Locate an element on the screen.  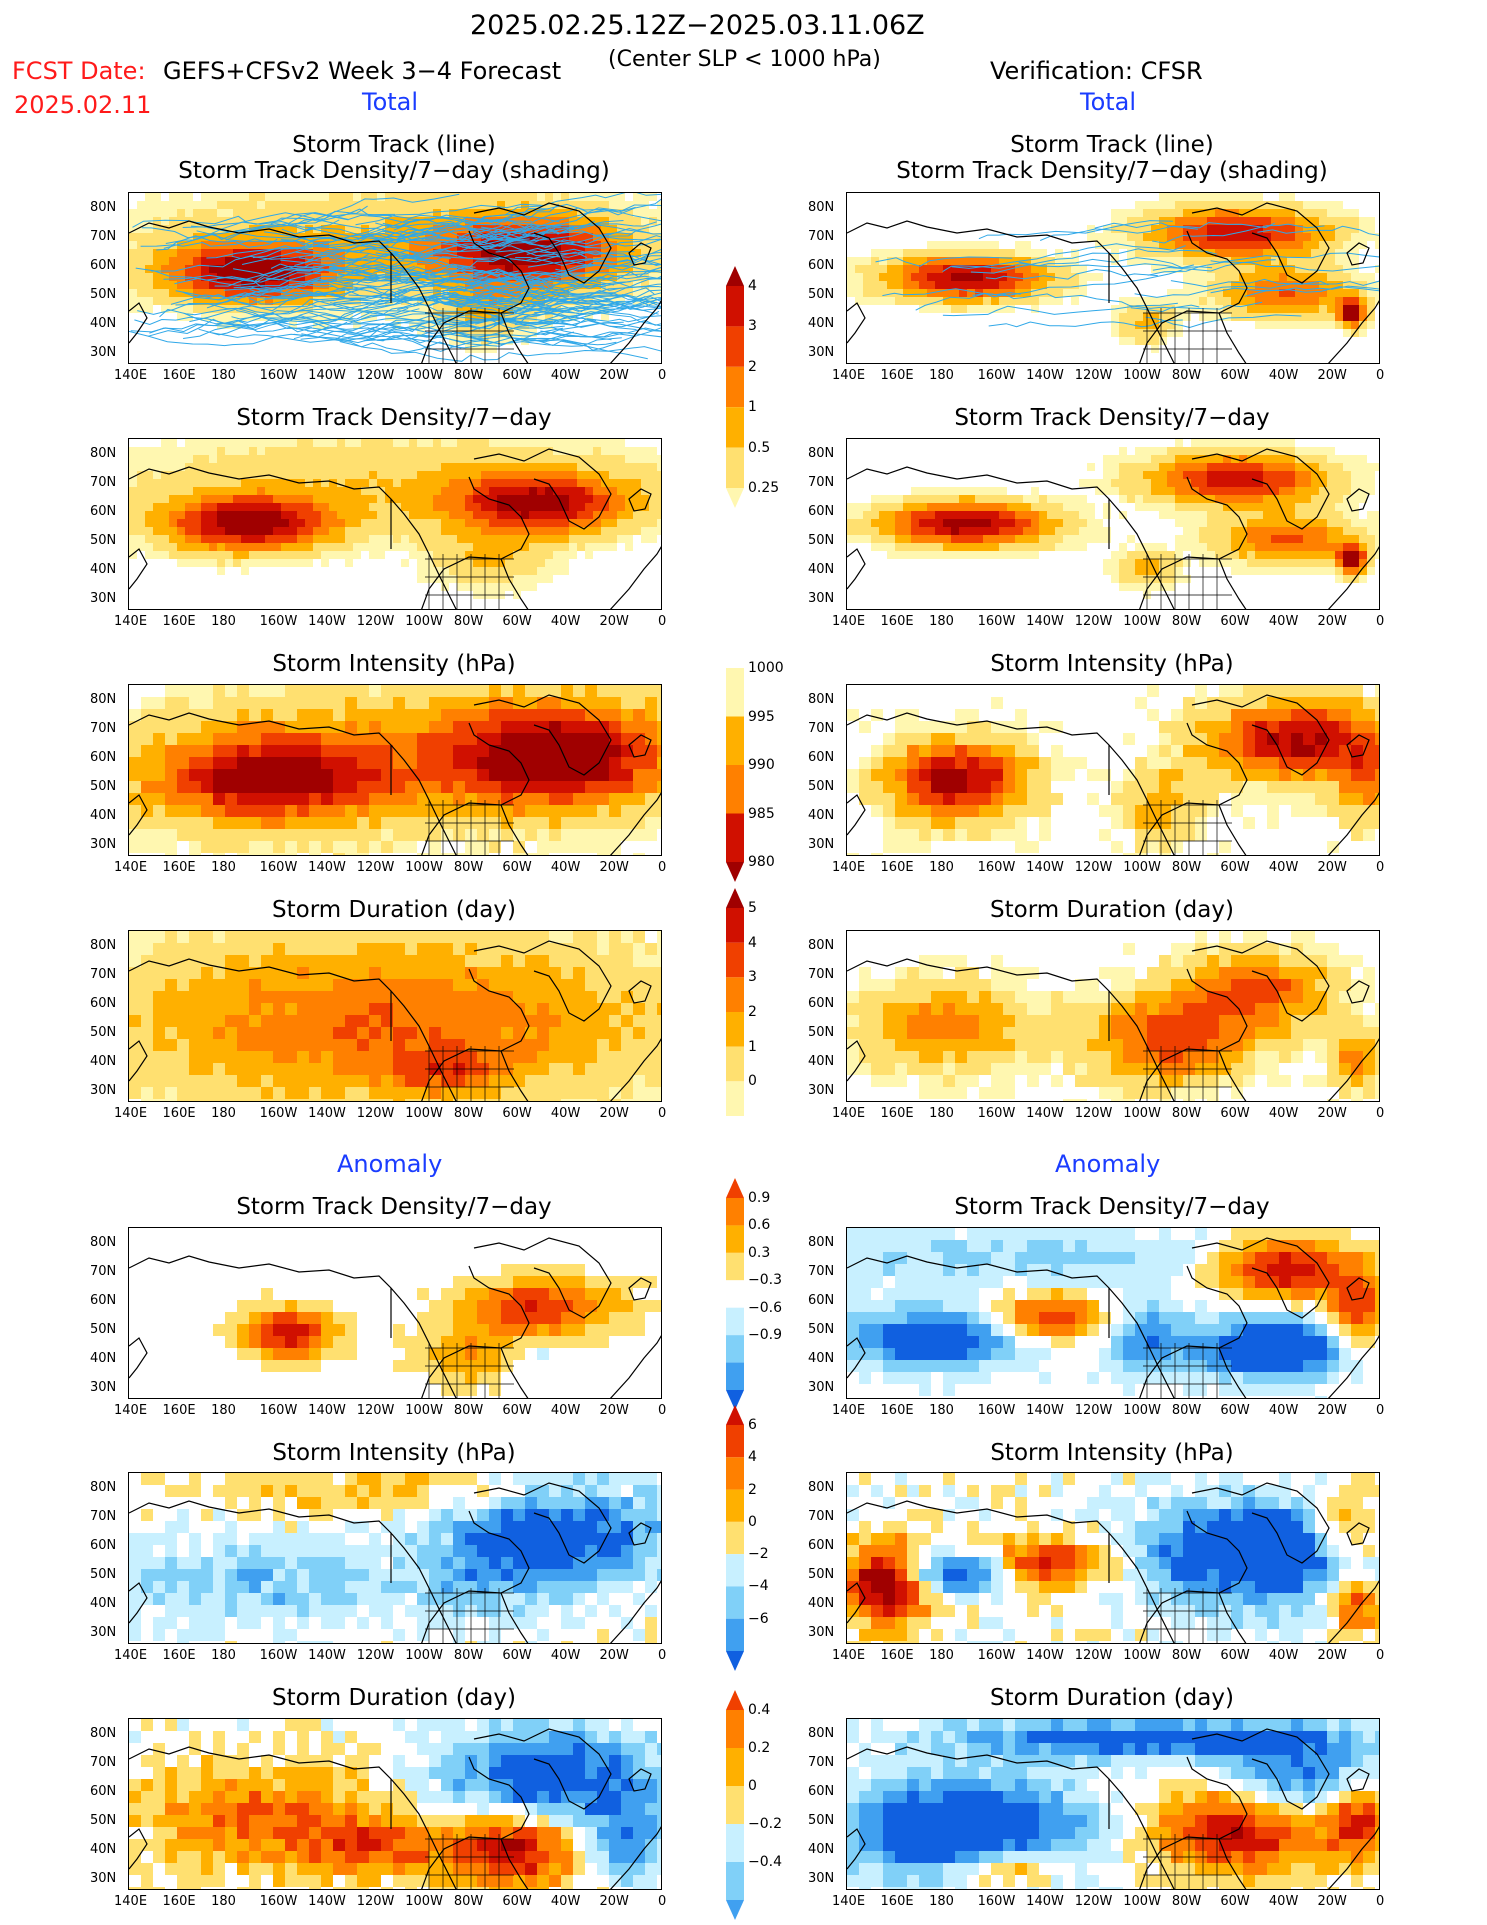
map-panel-r0-forecast is located at coordinates (395, 278).